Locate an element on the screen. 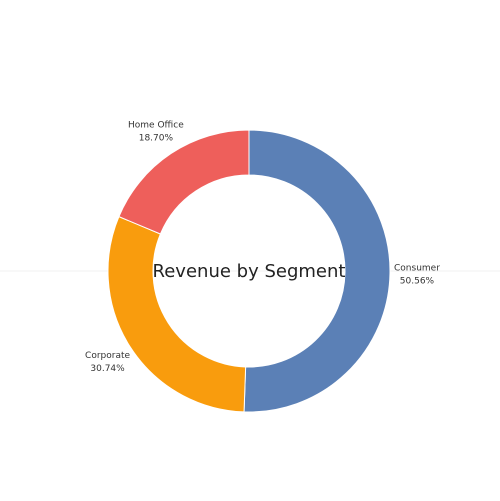 The height and width of the screenshot is (501, 500). chart-title: Revenue by Segment is located at coordinates (249, 271).